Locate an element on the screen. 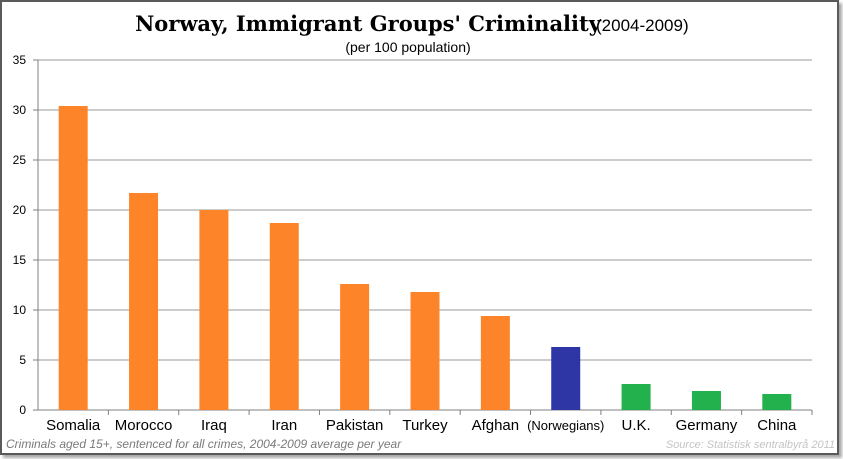 This screenshot has height=459, width=843. y-tick-label: 15 is located at coordinates (20, 260).